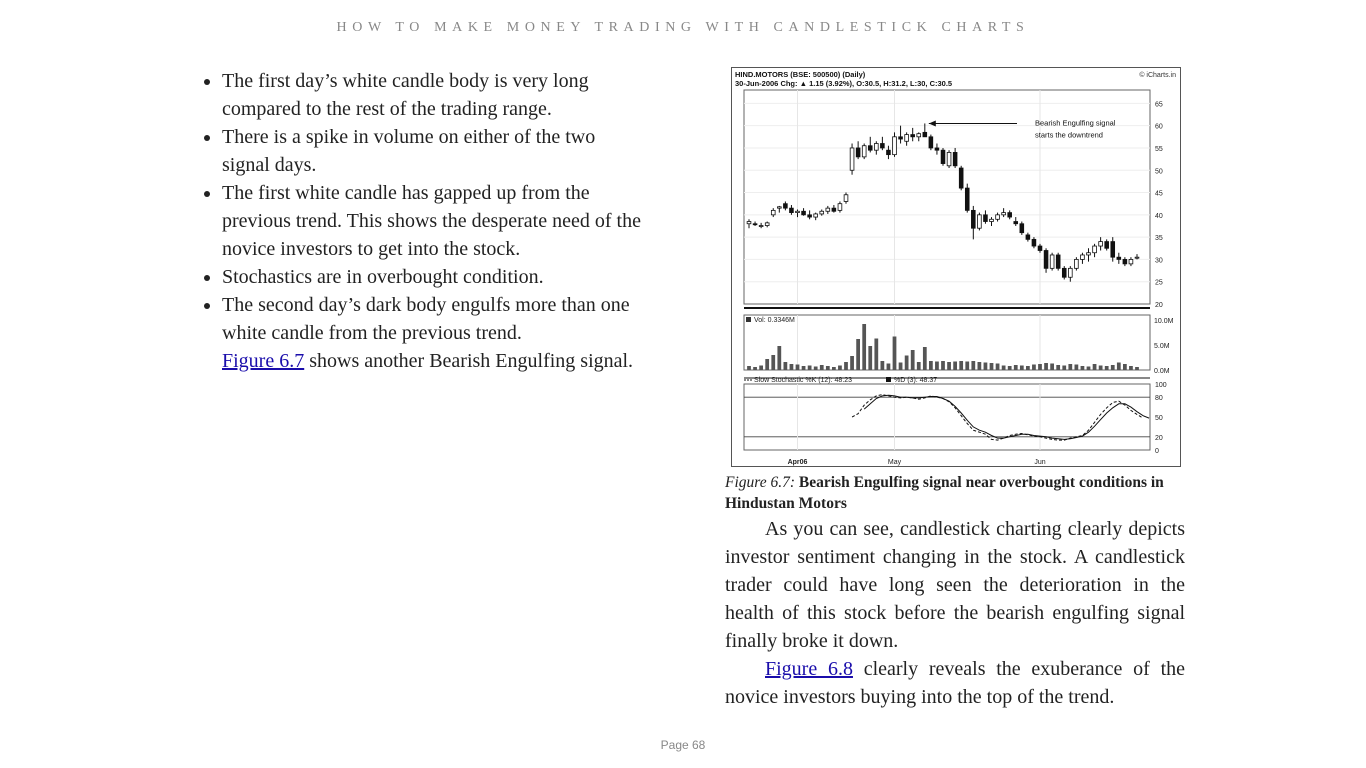 The width and height of the screenshot is (1366, 768). What do you see at coordinates (263, 361) in the screenshot?
I see `figure-6-7-link: Figure 6.7` at bounding box center [263, 361].